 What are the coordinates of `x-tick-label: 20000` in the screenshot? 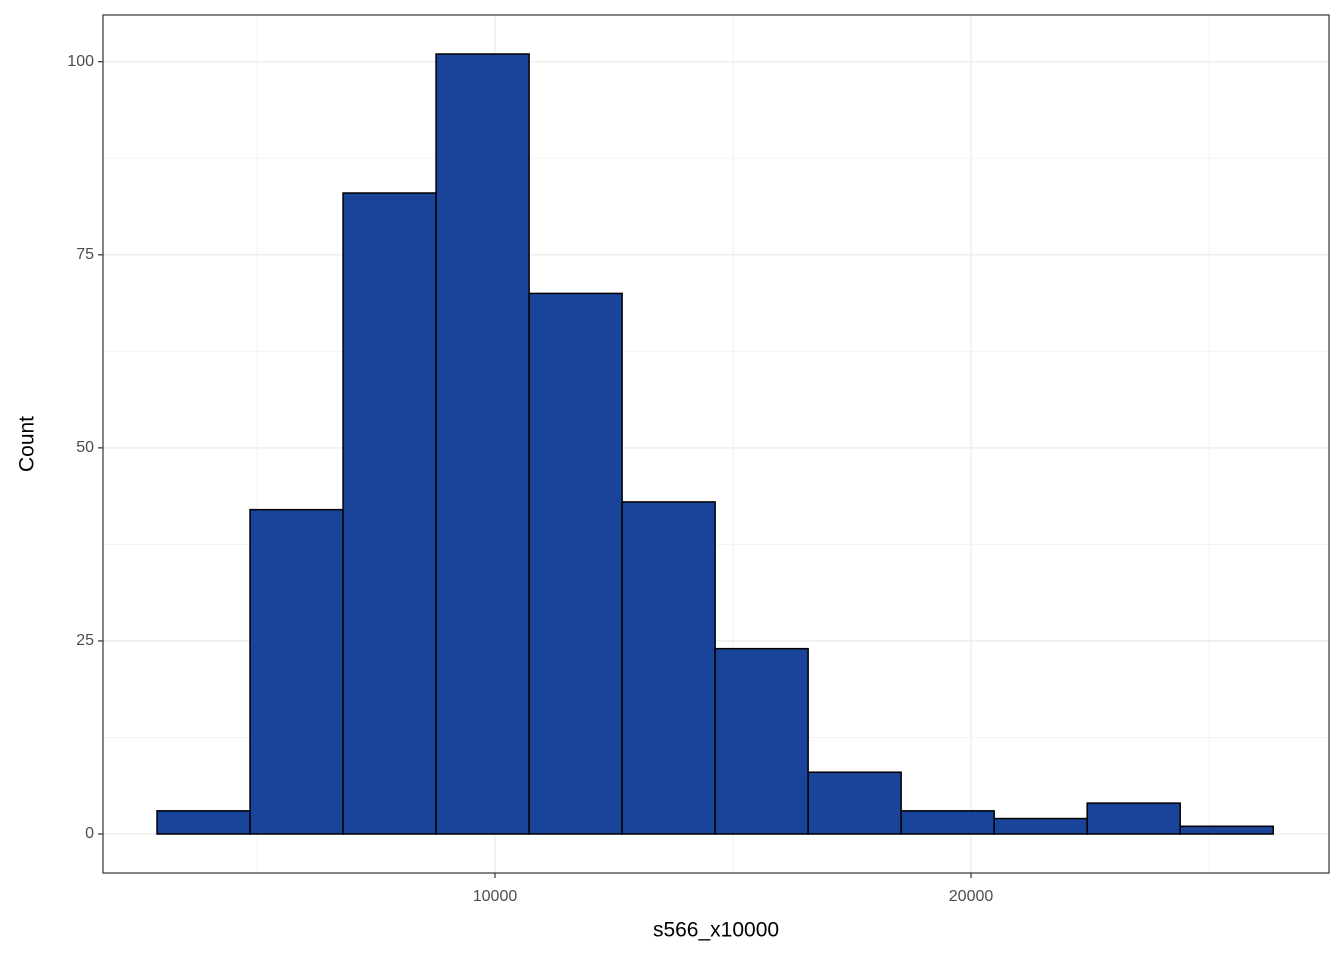 It's located at (971, 896).